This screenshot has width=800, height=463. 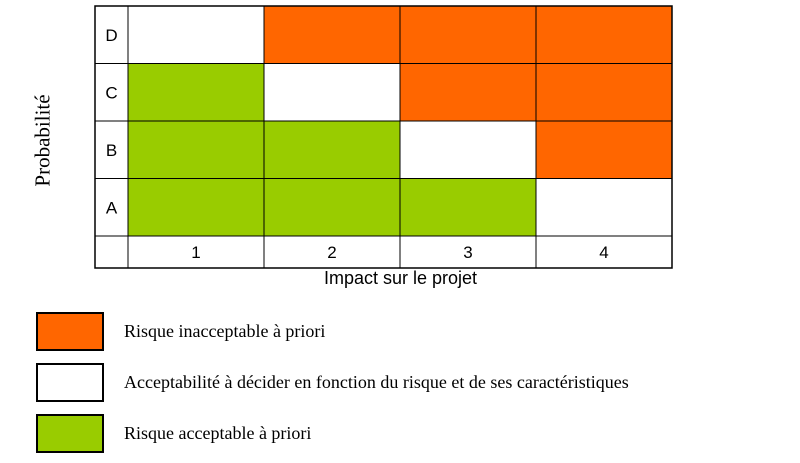 I want to click on col-label-4: 4, so click(x=603, y=252).